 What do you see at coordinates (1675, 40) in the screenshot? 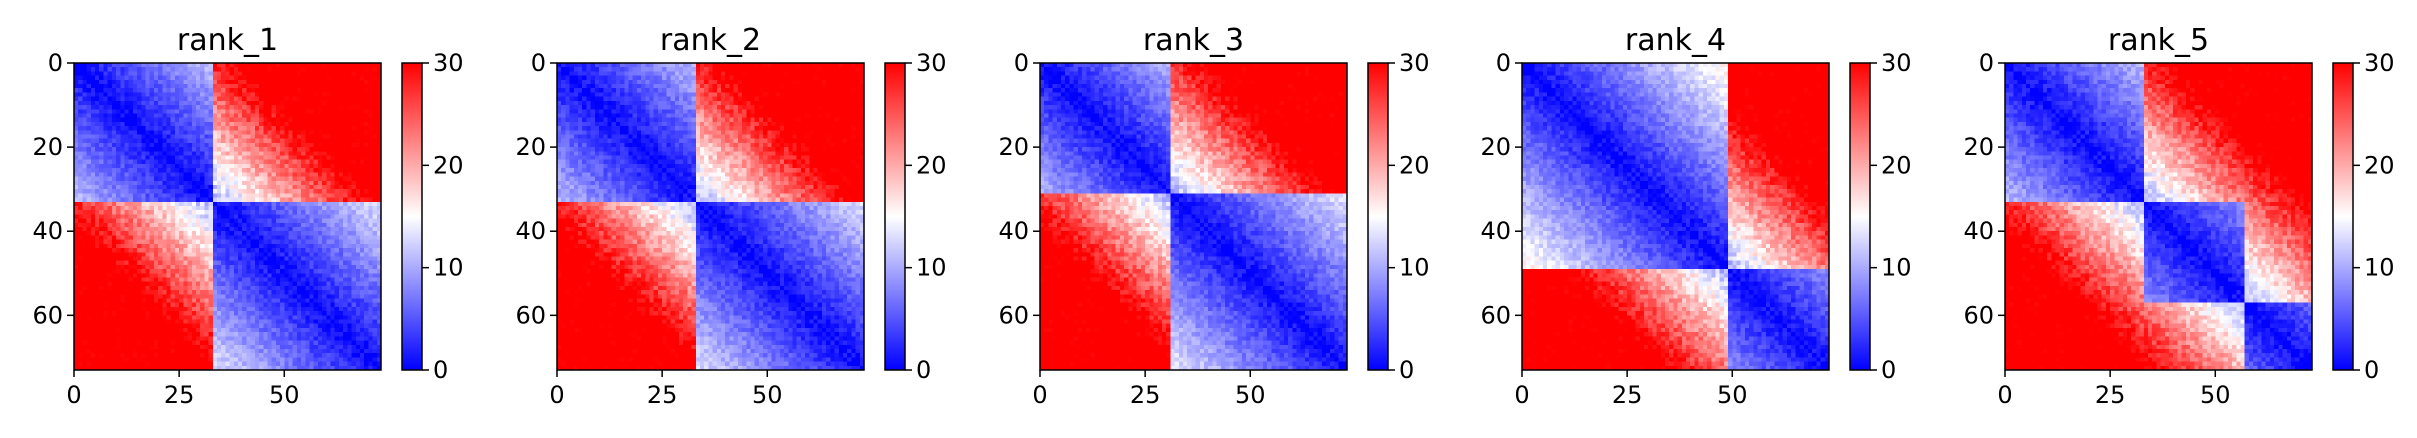
I see `panel-title: rank_4` at bounding box center [1675, 40].